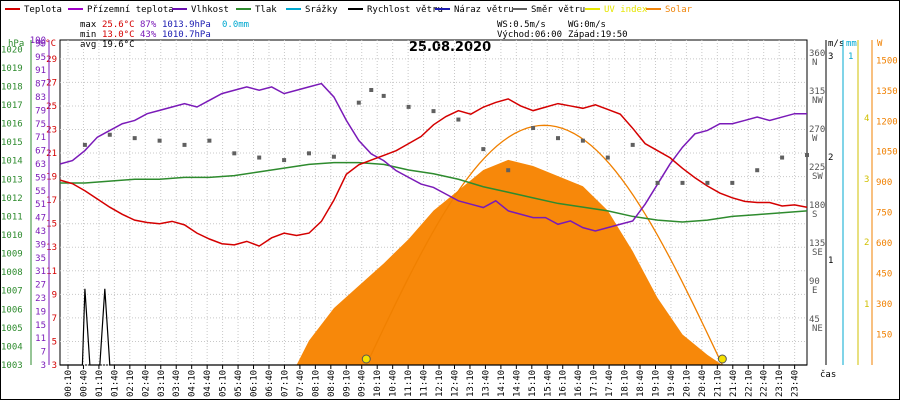  What do you see at coordinates (88, 35) in the screenshot?
I see `stats-min-label: min` at bounding box center [88, 35].